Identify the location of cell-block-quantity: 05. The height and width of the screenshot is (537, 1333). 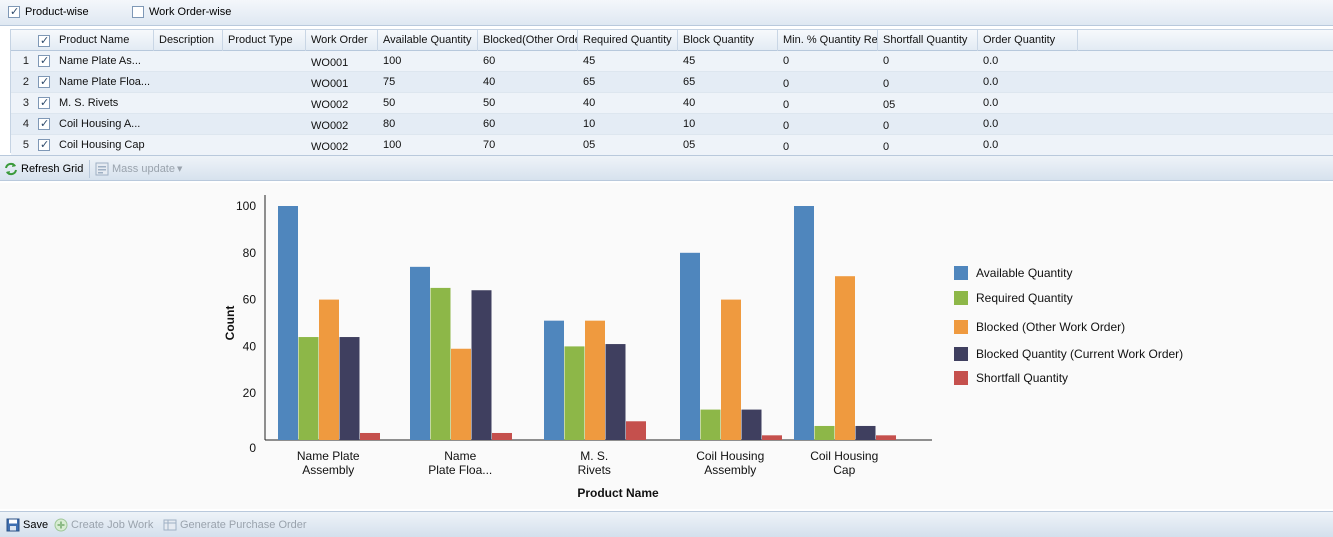
(689, 145).